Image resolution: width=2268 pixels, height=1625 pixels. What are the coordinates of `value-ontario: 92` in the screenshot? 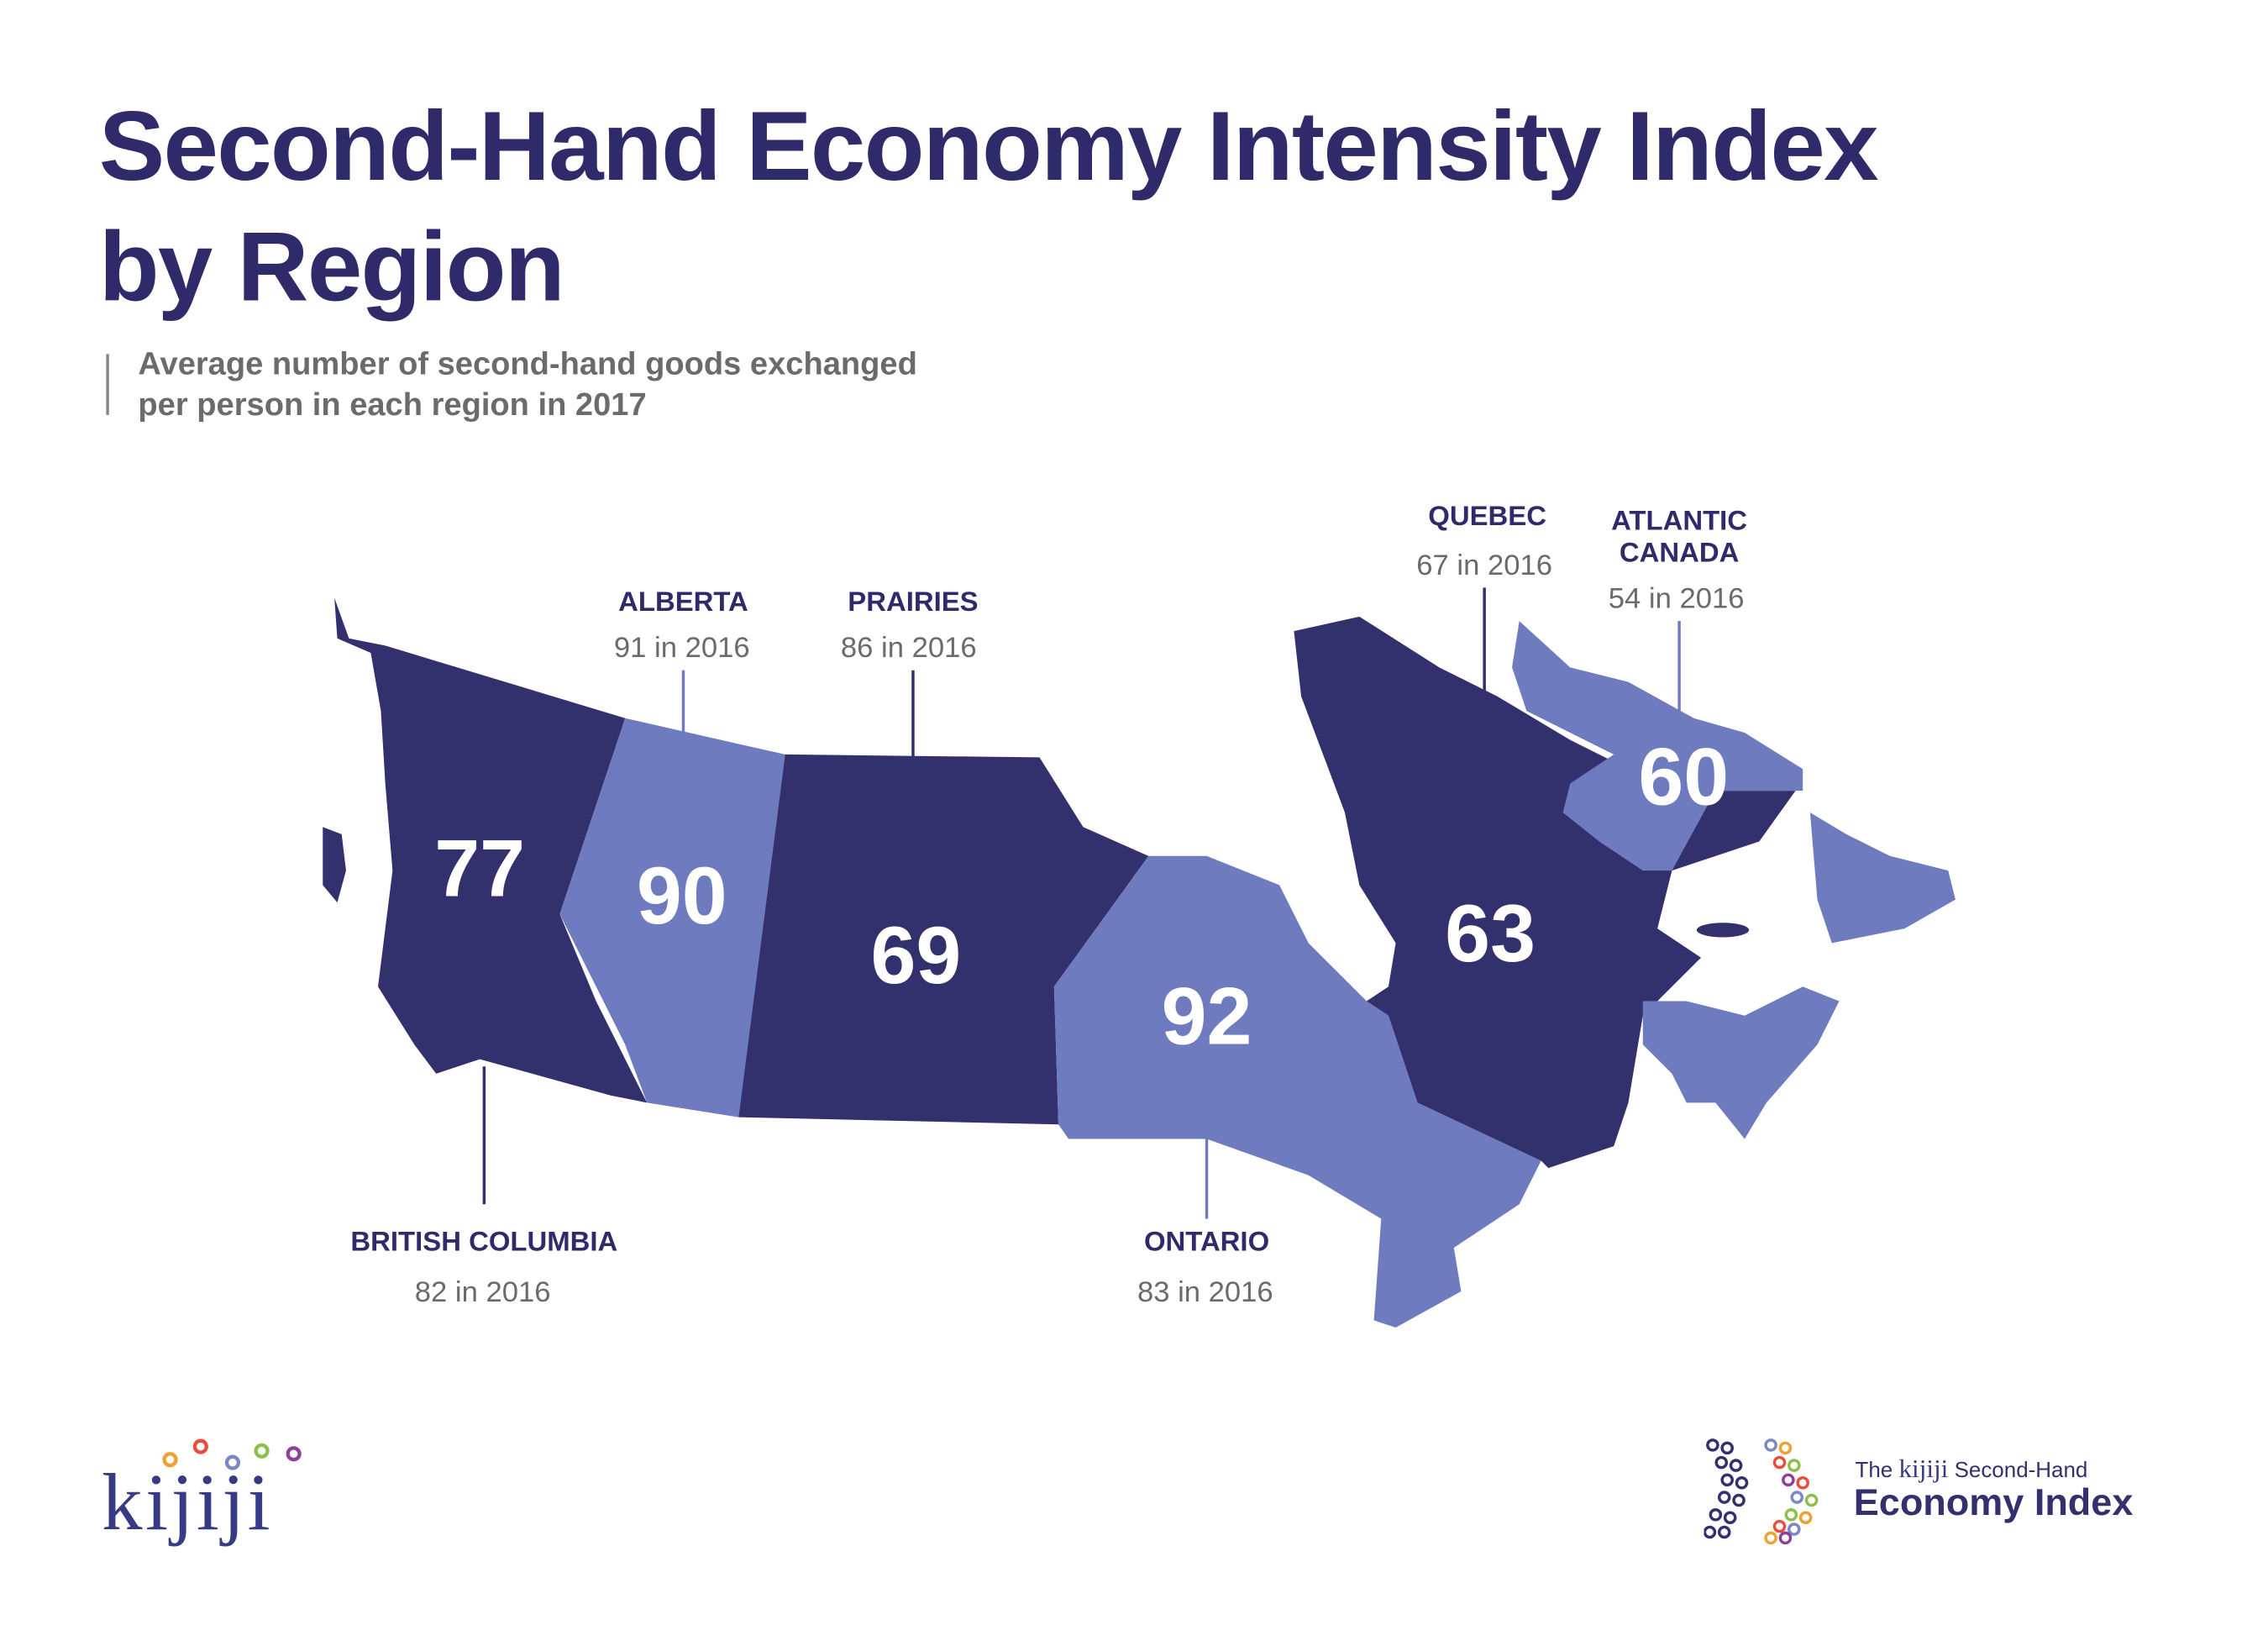 It's located at (1206, 1016).